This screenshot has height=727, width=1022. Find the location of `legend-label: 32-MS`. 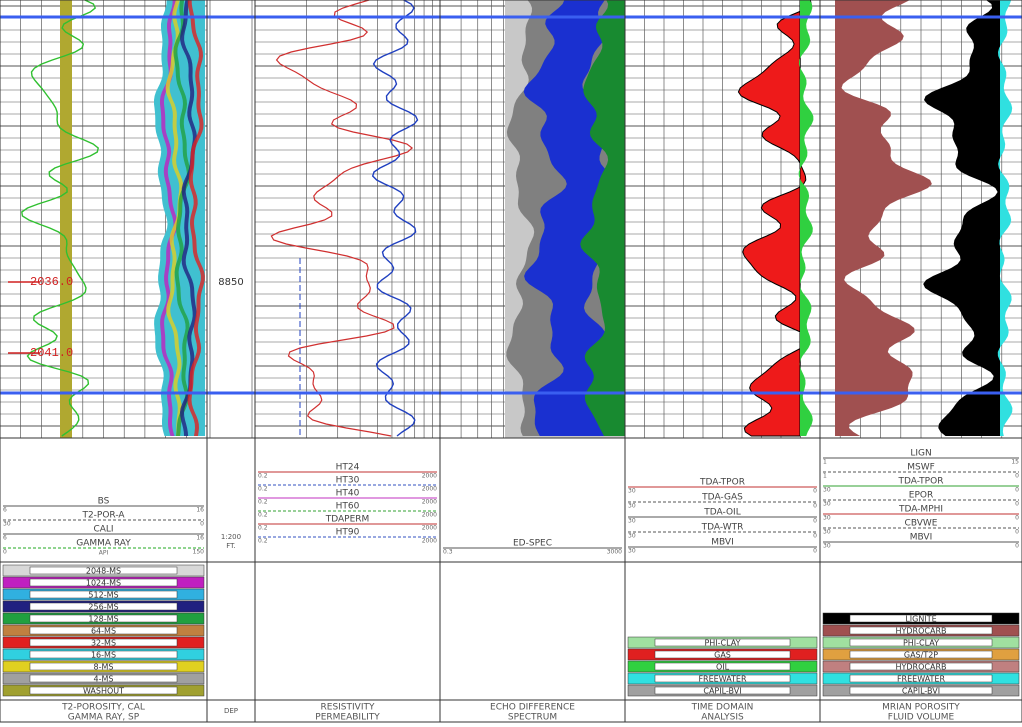

legend-label: 32-MS is located at coordinates (103, 643).